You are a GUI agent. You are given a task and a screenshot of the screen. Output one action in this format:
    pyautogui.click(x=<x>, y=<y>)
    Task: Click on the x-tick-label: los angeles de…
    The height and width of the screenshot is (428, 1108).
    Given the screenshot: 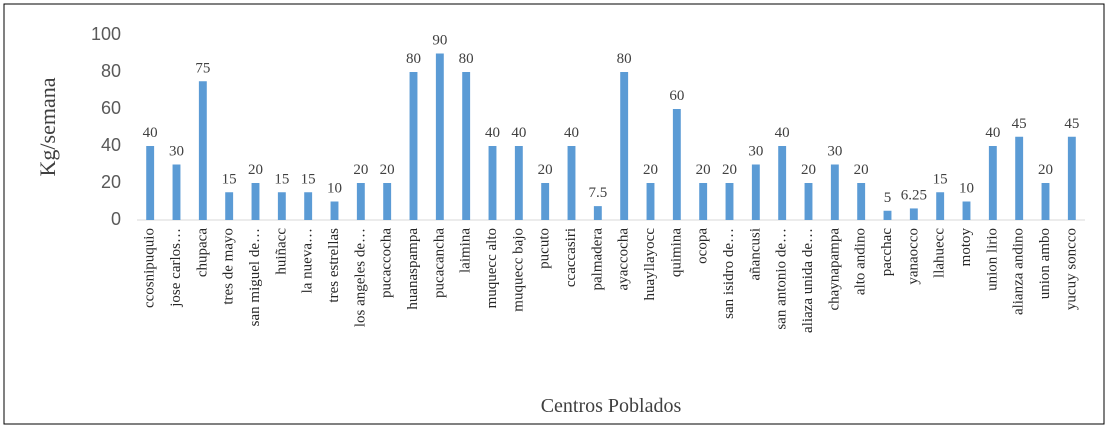 What is the action you would take?
    pyautogui.click(x=360, y=277)
    